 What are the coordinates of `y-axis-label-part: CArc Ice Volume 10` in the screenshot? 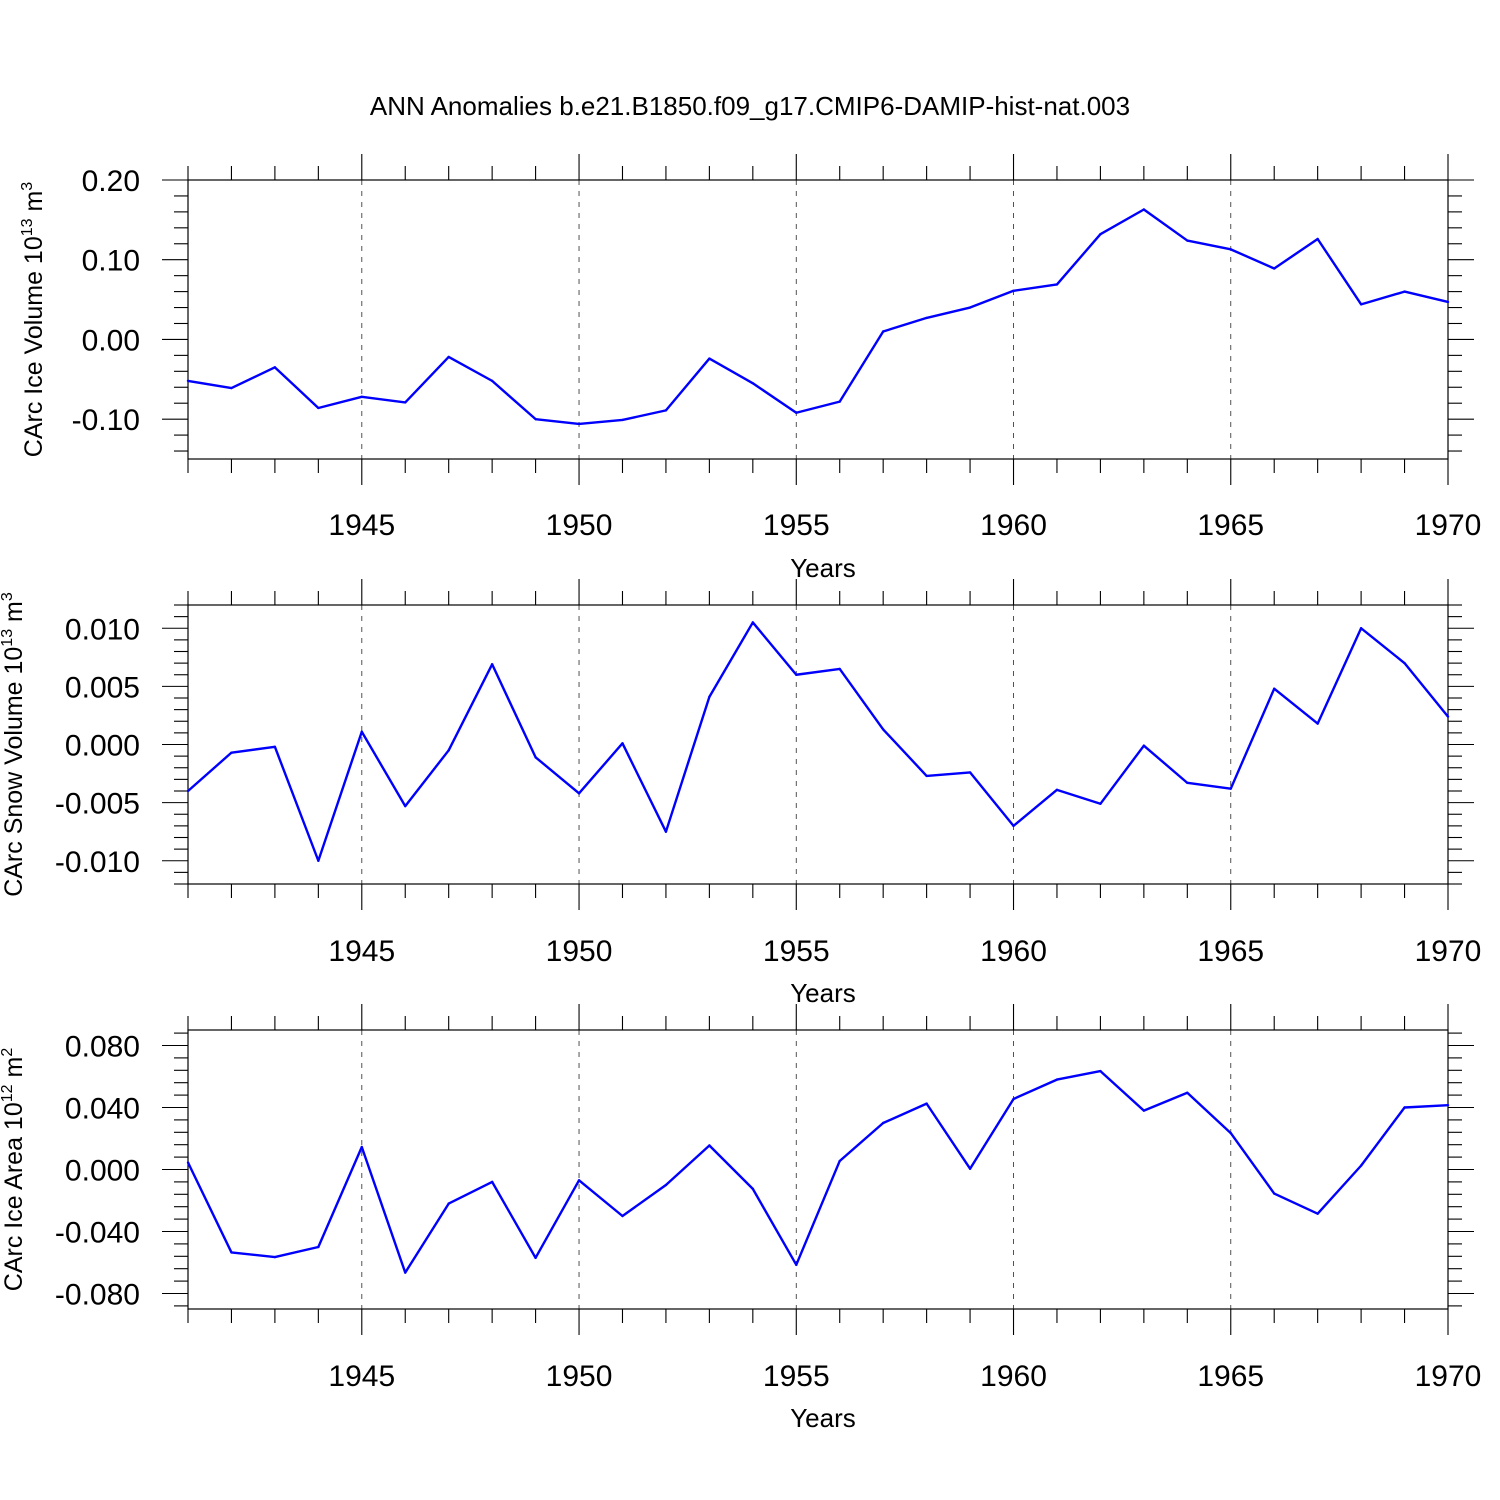 It's located at (34, 346).